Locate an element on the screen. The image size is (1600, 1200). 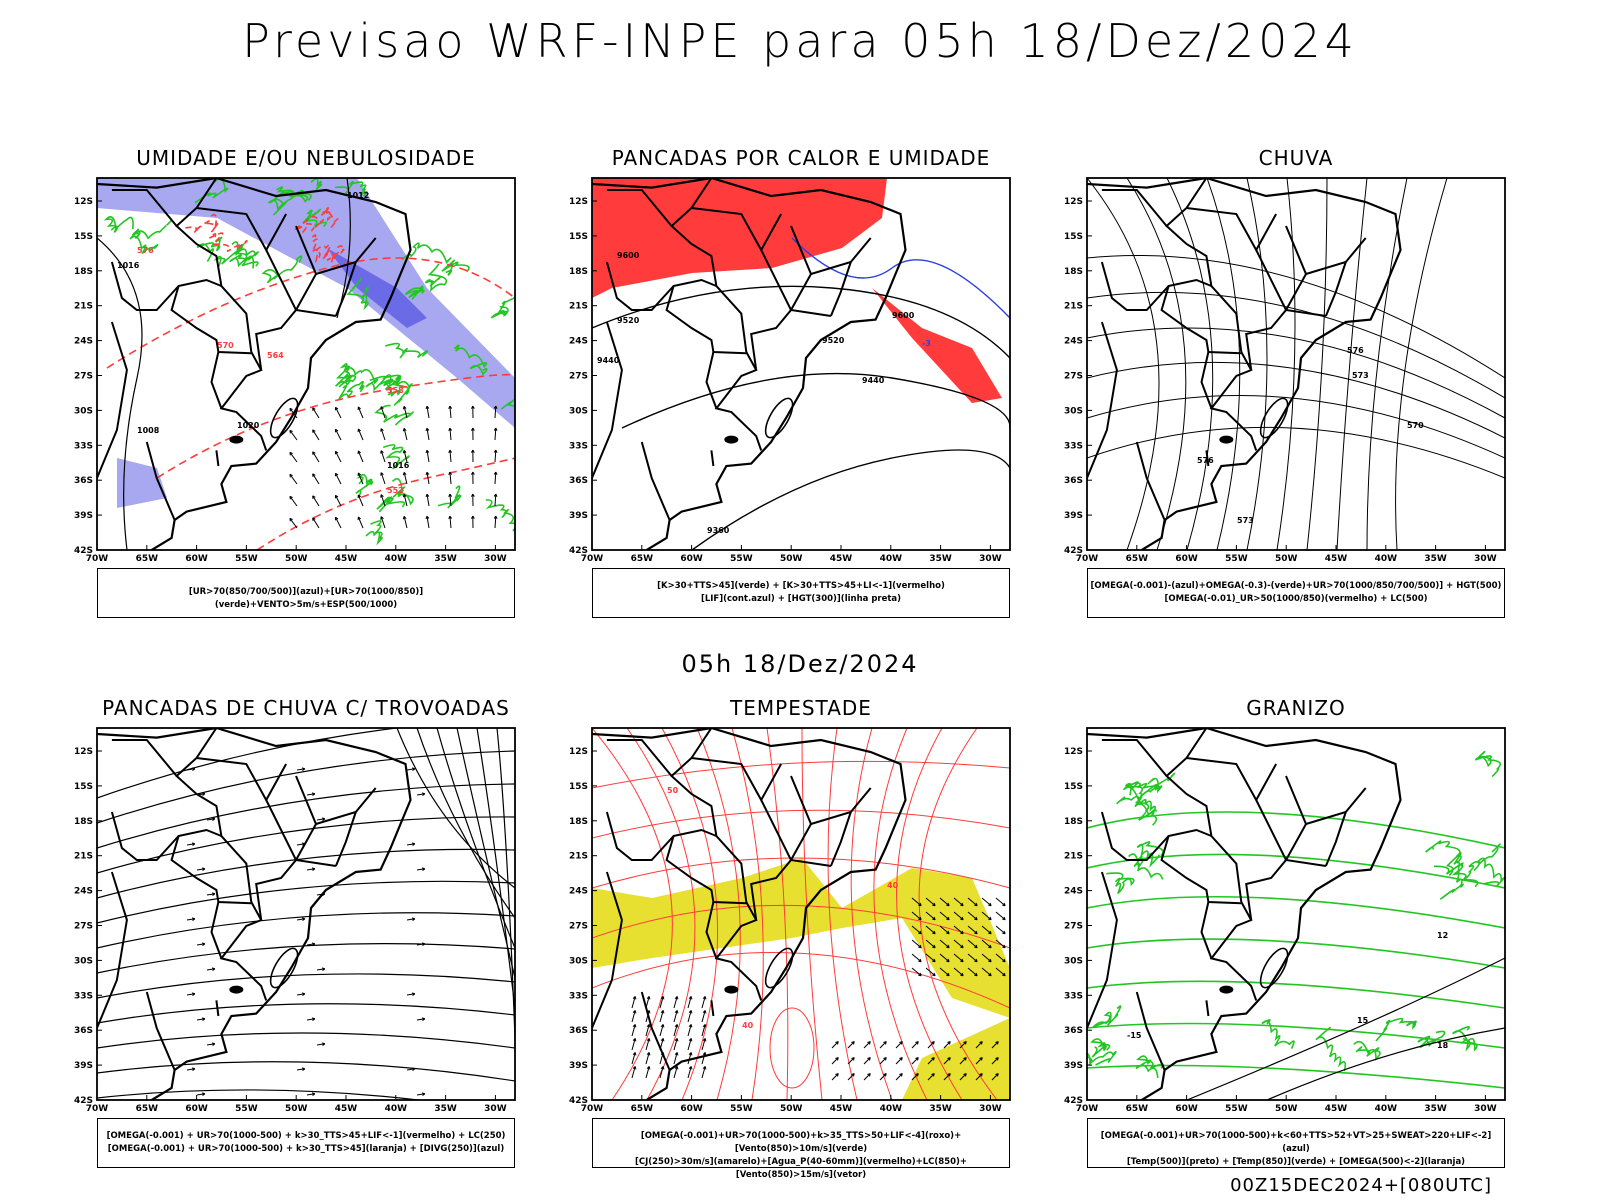
lat-tick-label: 18S is located at coordinates (1073, 822).